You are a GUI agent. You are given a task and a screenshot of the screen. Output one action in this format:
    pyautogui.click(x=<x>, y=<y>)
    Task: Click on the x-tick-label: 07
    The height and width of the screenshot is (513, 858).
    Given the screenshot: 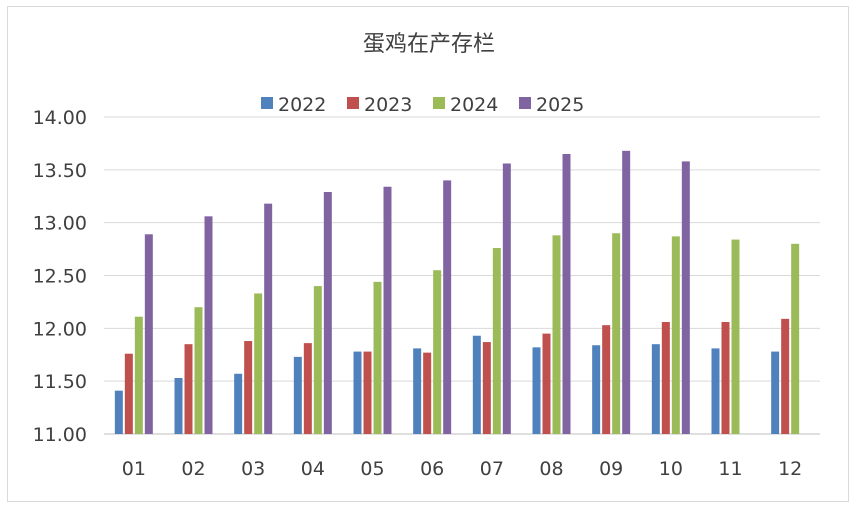 What is the action you would take?
    pyautogui.click(x=492, y=469)
    